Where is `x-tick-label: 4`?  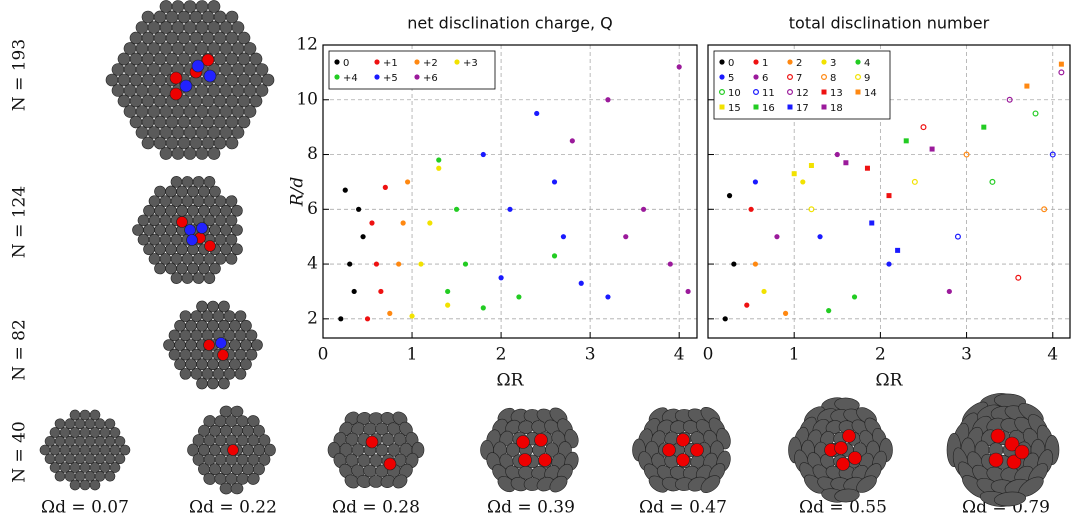
x-tick-label: 4 is located at coordinates (679, 355).